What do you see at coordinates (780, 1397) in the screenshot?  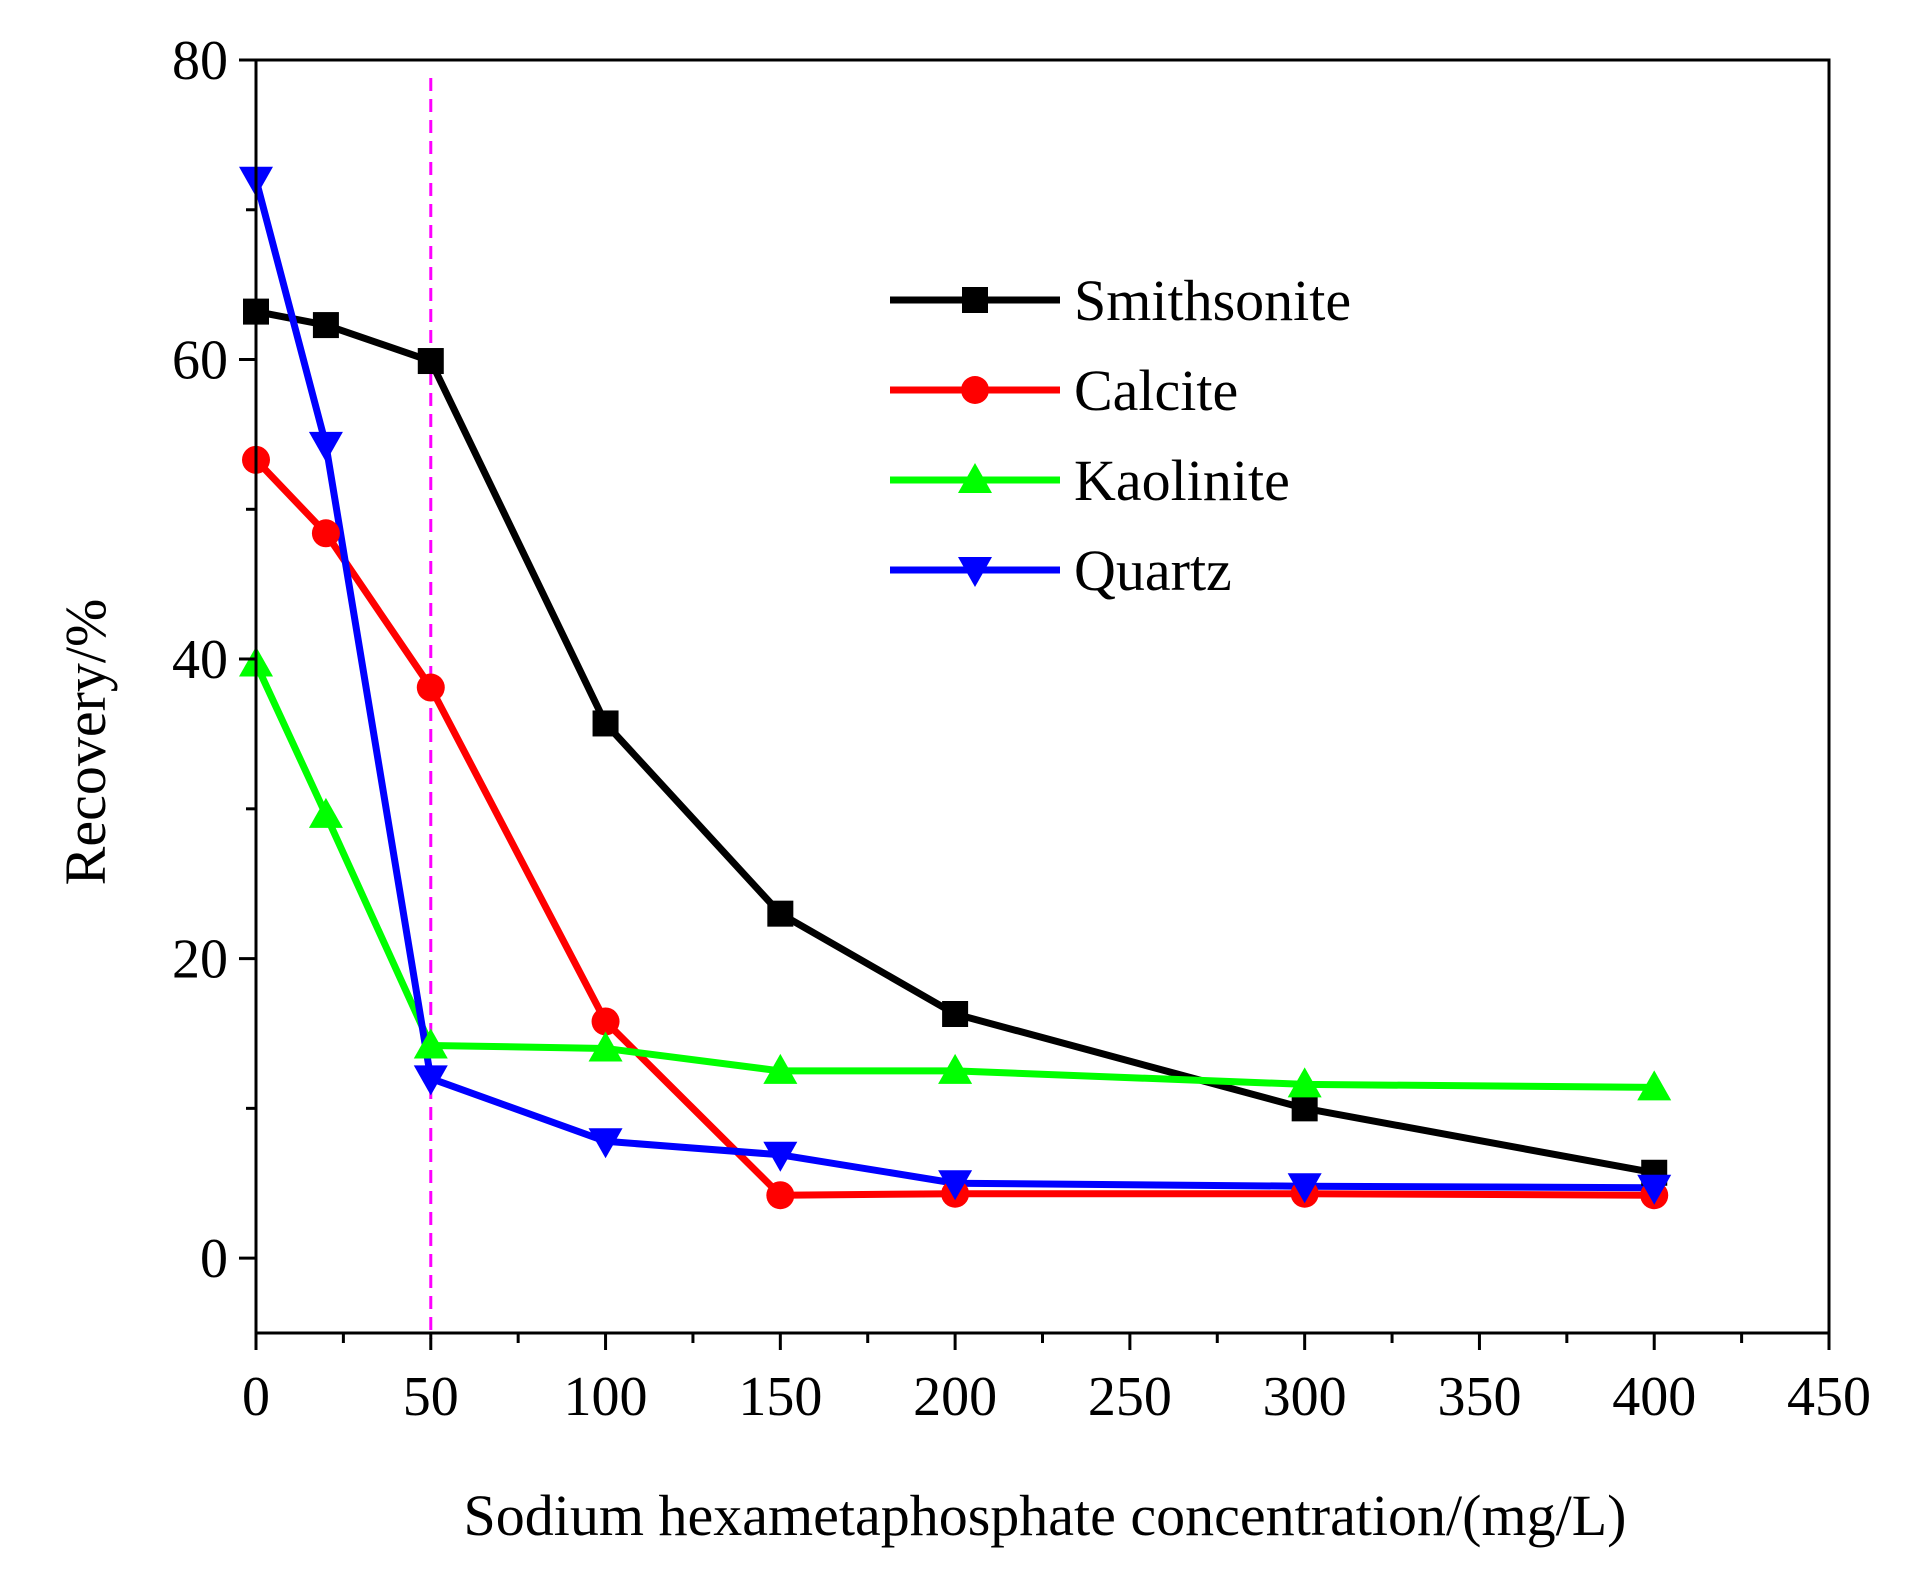 I see `x-tick-label: 150` at bounding box center [780, 1397].